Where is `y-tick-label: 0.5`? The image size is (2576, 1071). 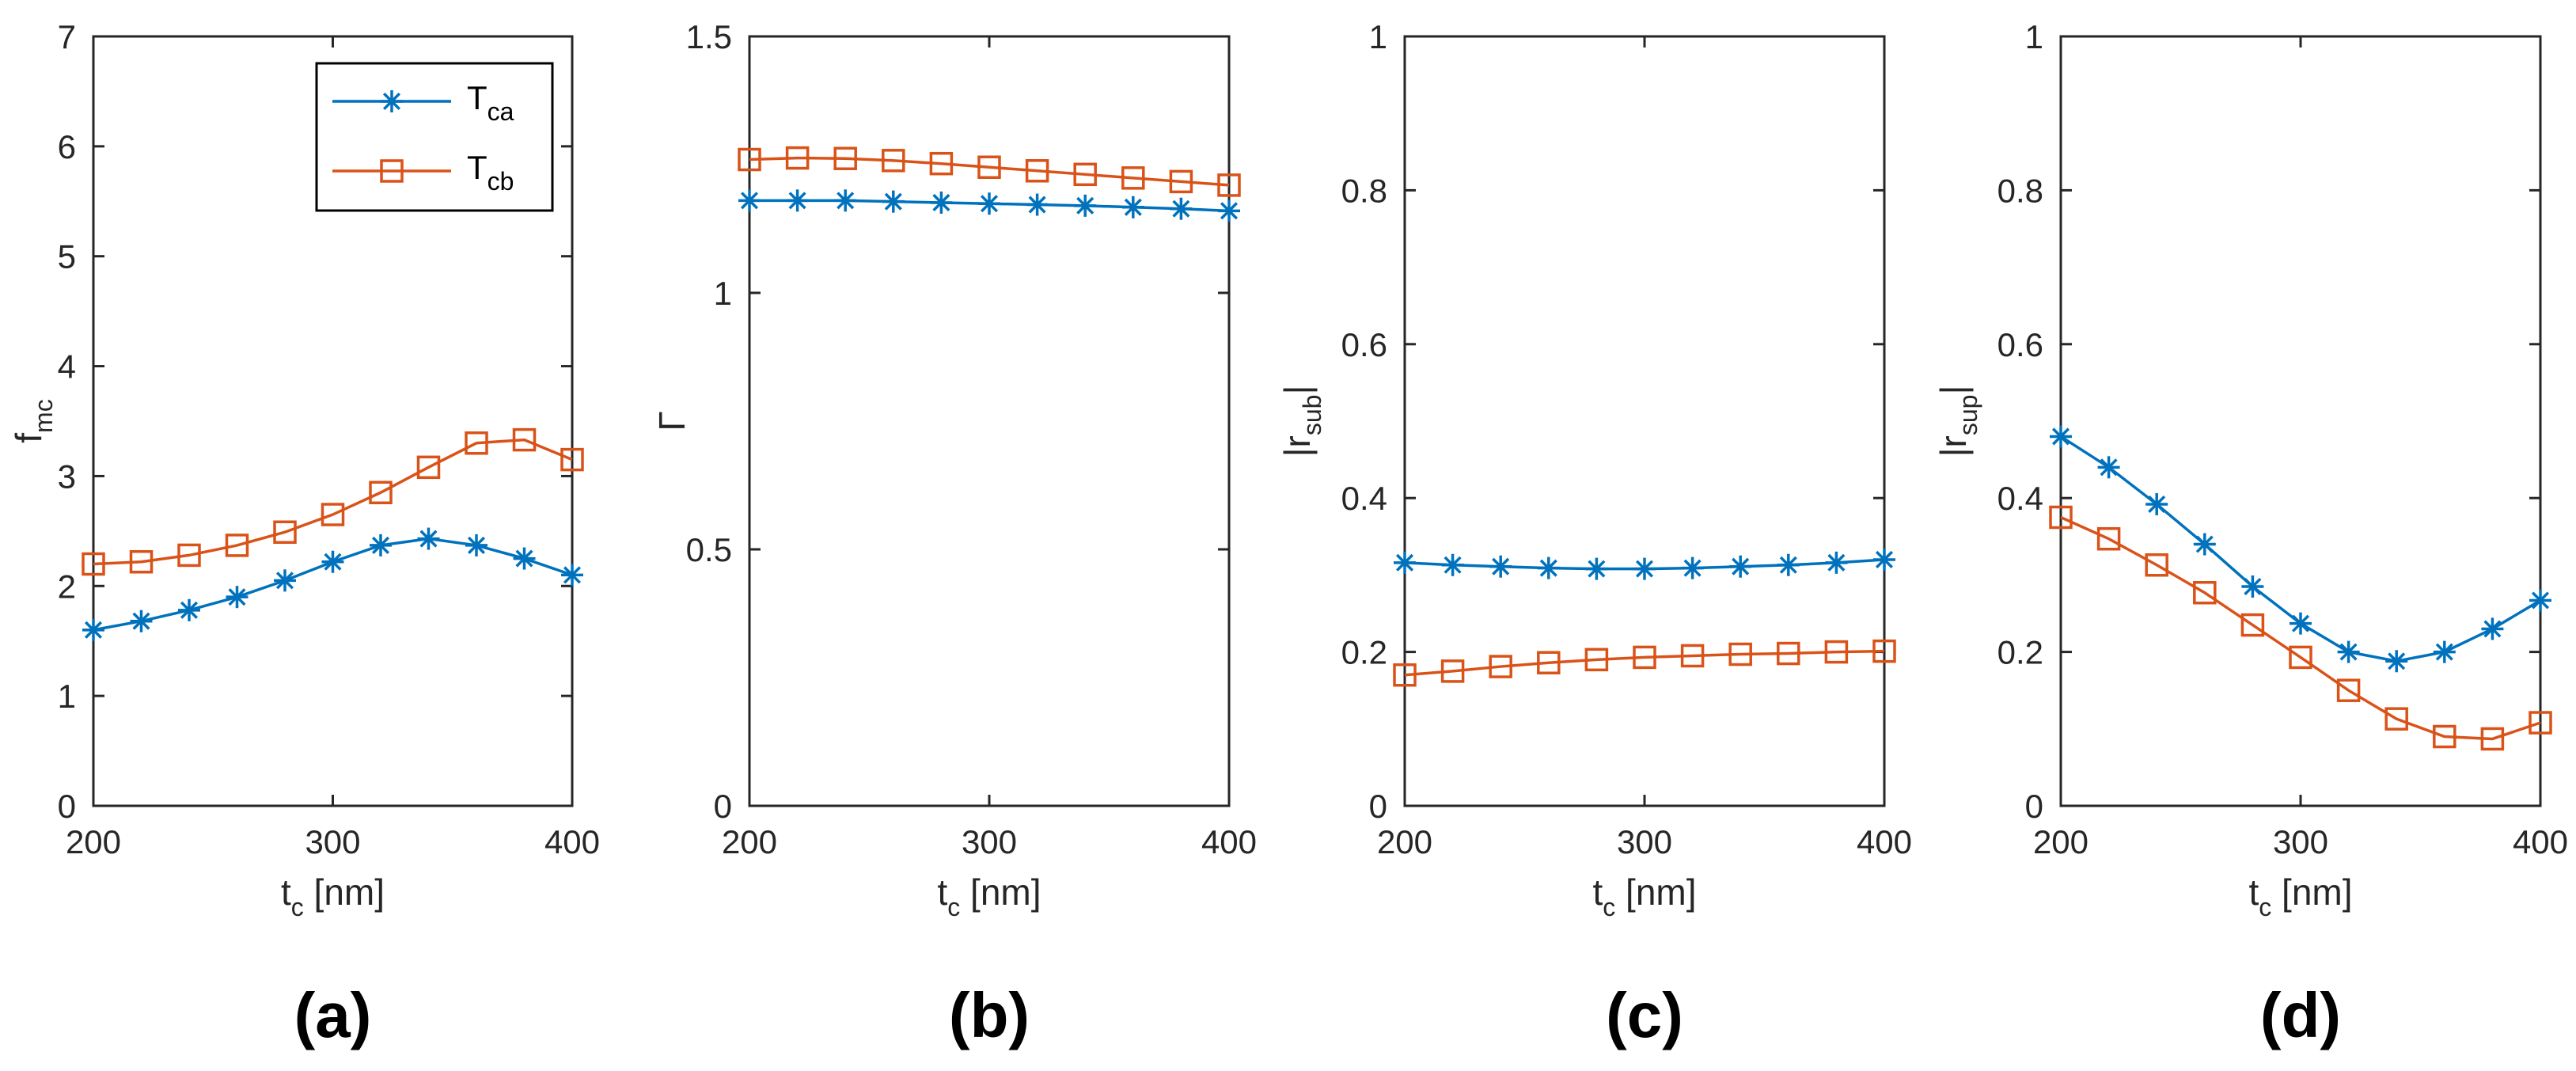
y-tick-label: 0.5 is located at coordinates (709, 549).